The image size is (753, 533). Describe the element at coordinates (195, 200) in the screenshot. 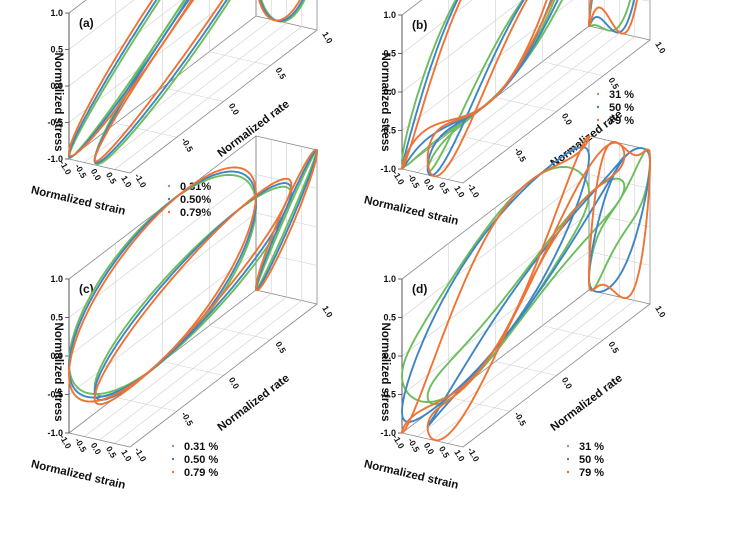

I see `legend-entry: 0.50%` at that location.